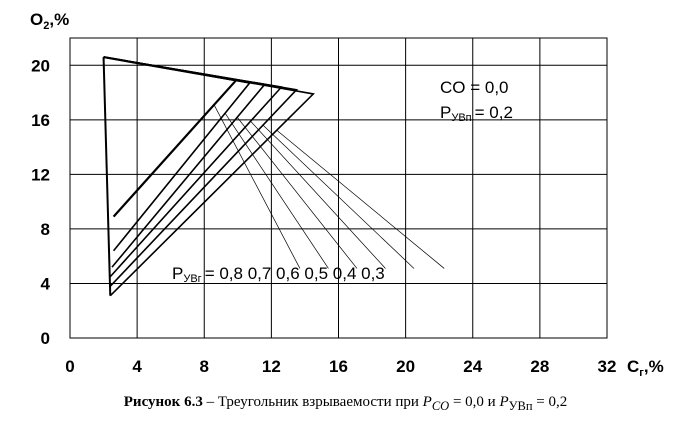  I want to click on y-tick-label: 20, so click(40, 65).